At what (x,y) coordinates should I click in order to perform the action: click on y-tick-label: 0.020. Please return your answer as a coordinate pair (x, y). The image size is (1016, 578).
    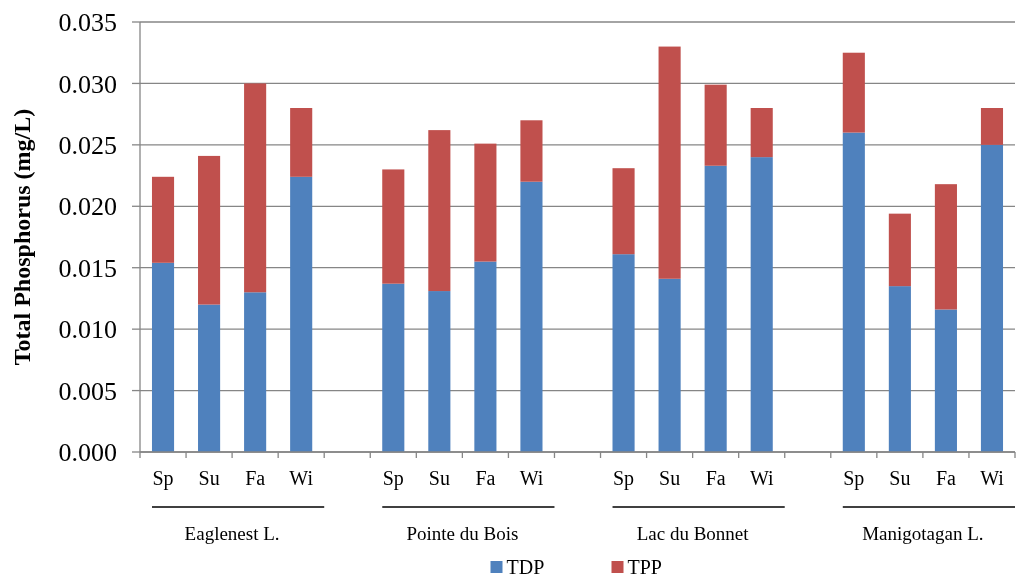
    Looking at the image, I should click on (87, 207).